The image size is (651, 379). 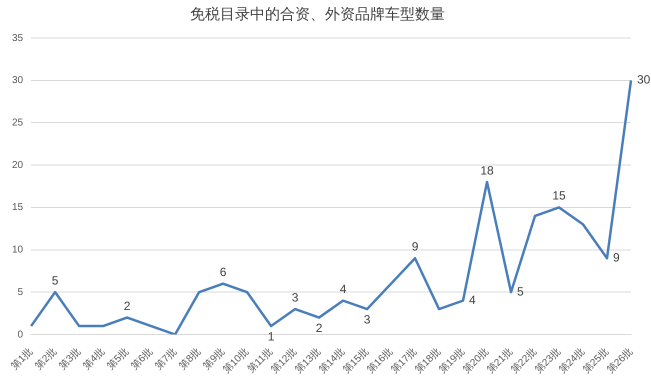 I want to click on x-tick-label: 第4批, so click(x=94, y=358).